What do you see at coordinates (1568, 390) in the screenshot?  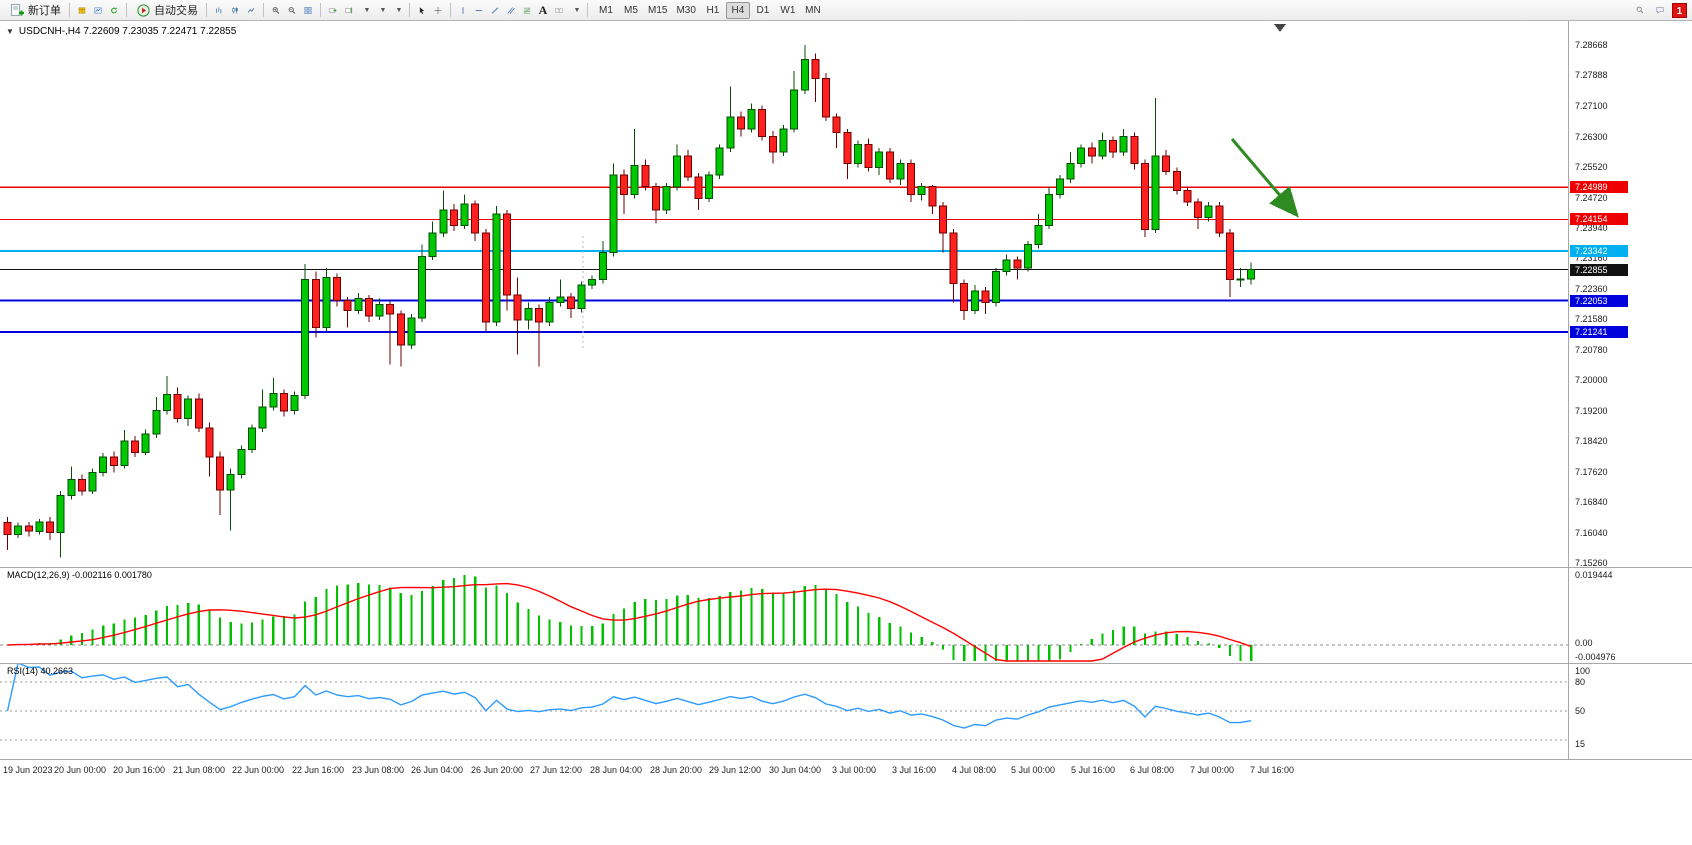 I see `price-scale-separator` at bounding box center [1568, 390].